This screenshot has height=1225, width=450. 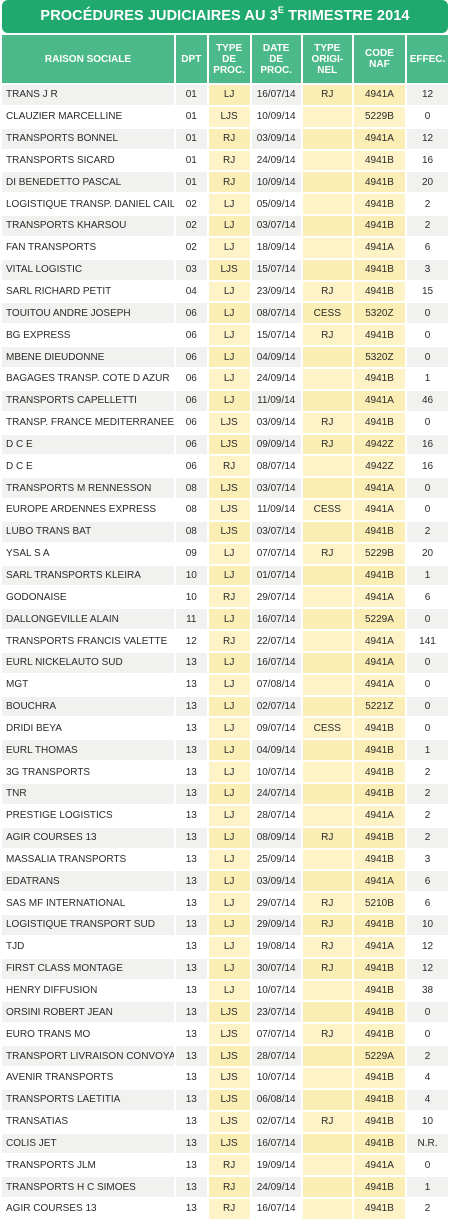 What do you see at coordinates (276, 1077) in the screenshot?
I see `cell-date-proc: 10/07/14` at bounding box center [276, 1077].